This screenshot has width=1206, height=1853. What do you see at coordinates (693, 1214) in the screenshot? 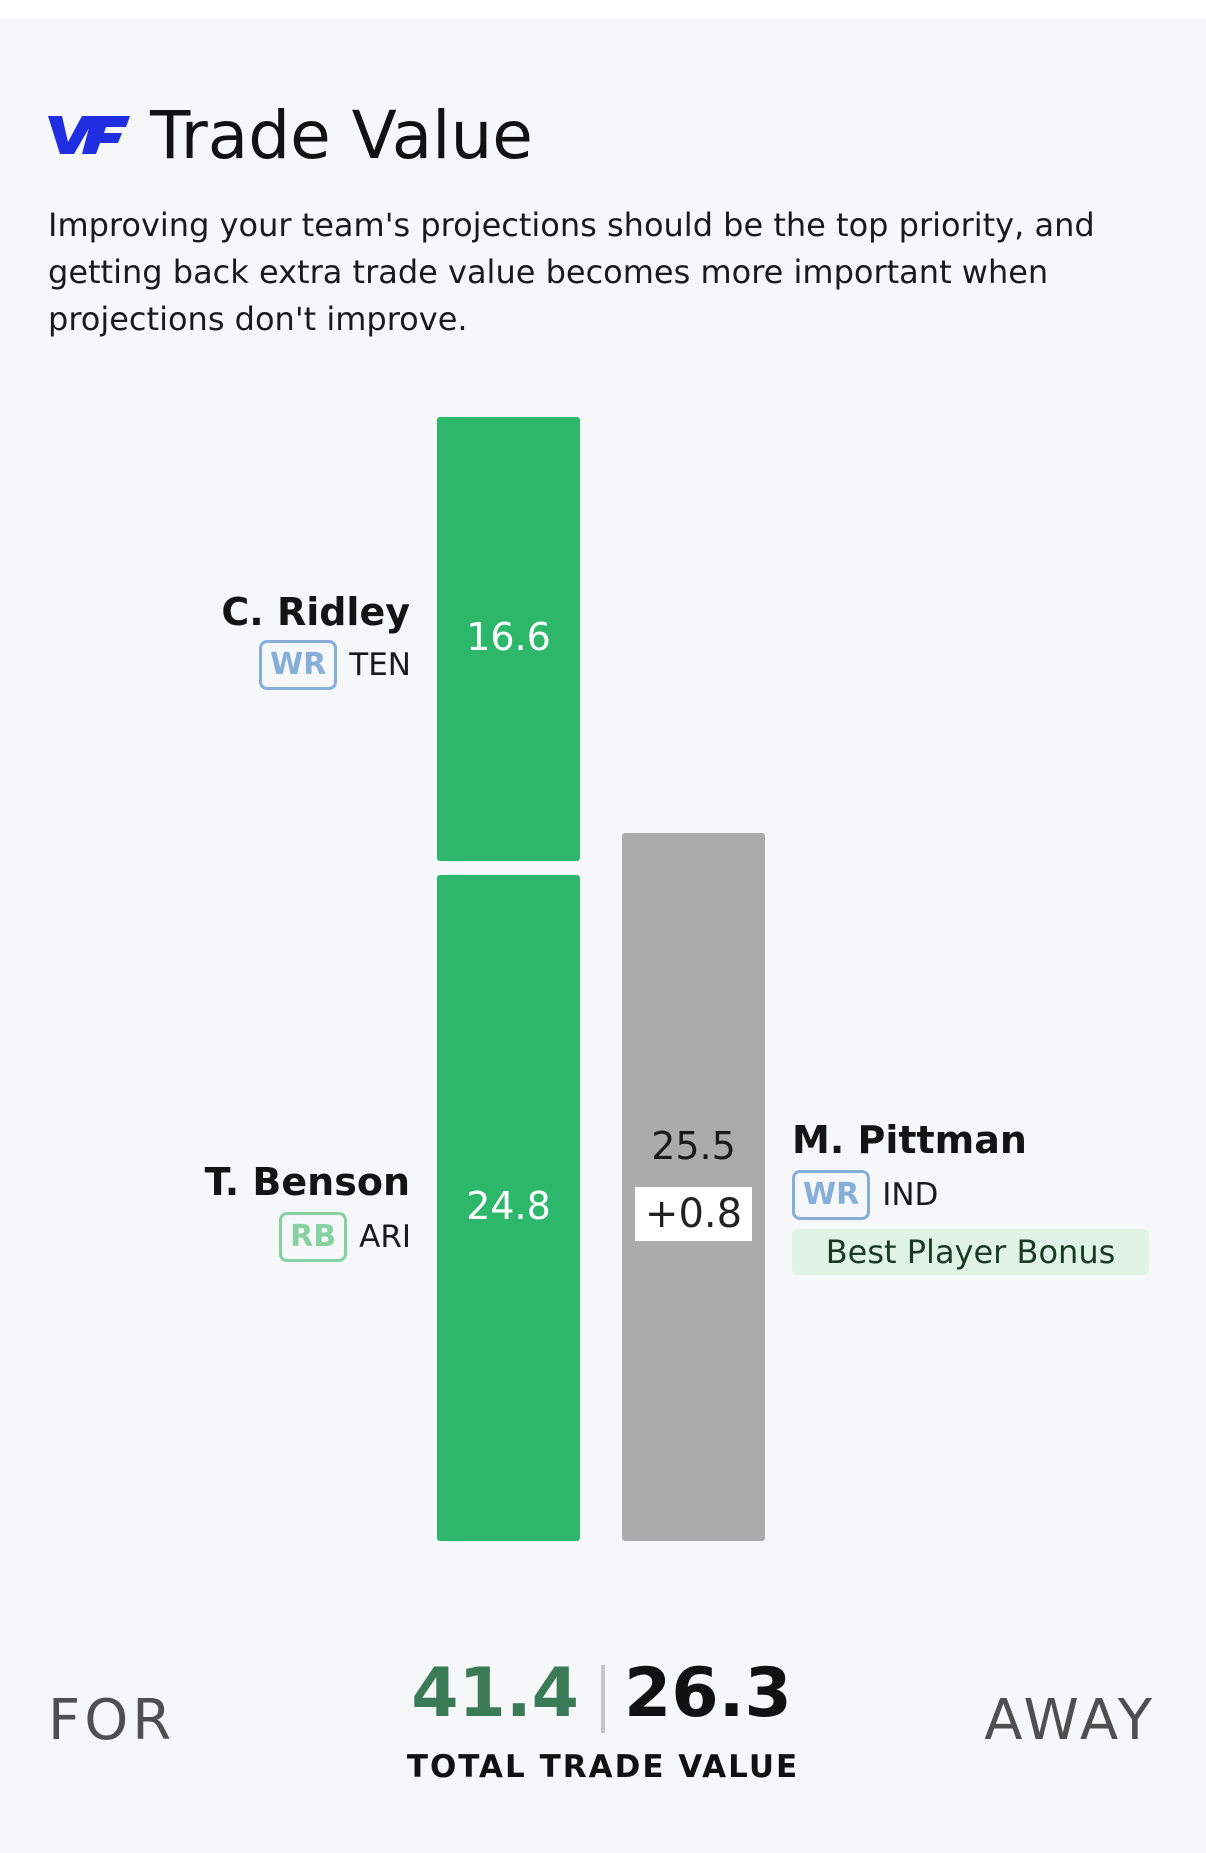
I see `bonus-value-box: +0.8` at bounding box center [693, 1214].